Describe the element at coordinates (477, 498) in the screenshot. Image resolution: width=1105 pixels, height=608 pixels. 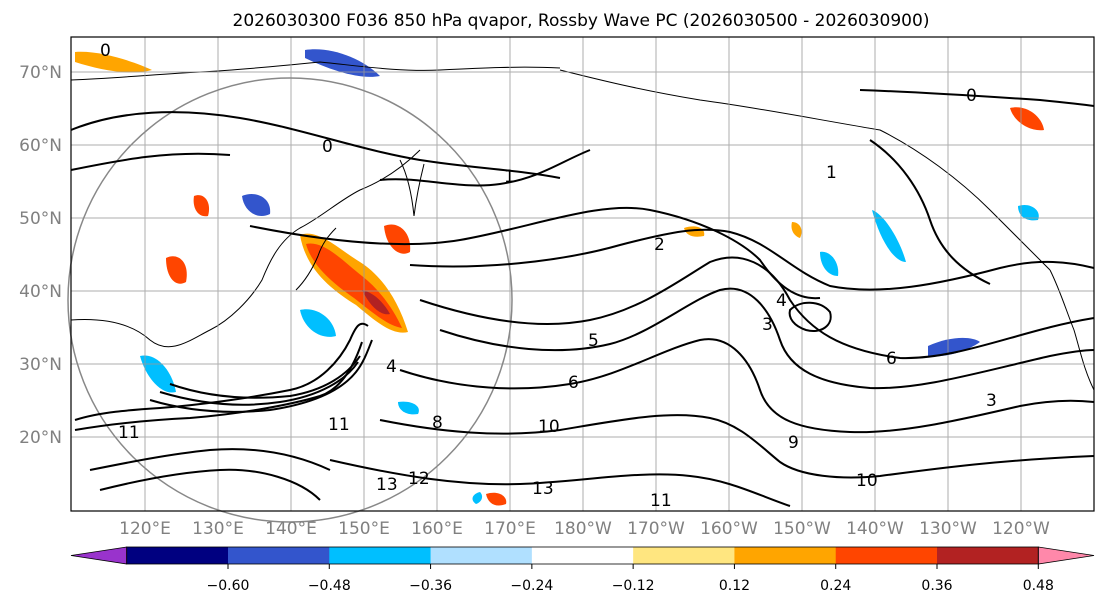
I see `anomaly-negative-tropics` at that location.